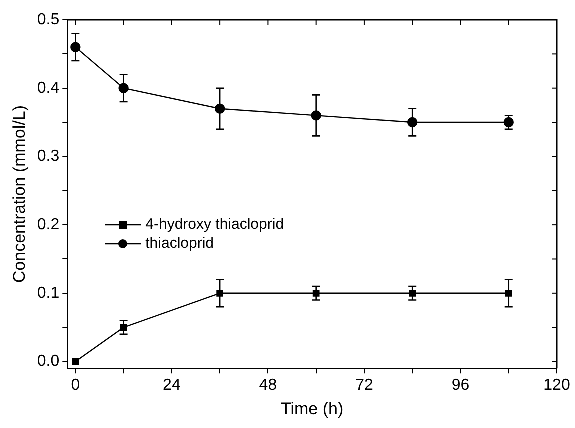 This screenshot has height=428, width=575. What do you see at coordinates (557, 385) in the screenshot?
I see `x-tick-label: 120` at bounding box center [557, 385].